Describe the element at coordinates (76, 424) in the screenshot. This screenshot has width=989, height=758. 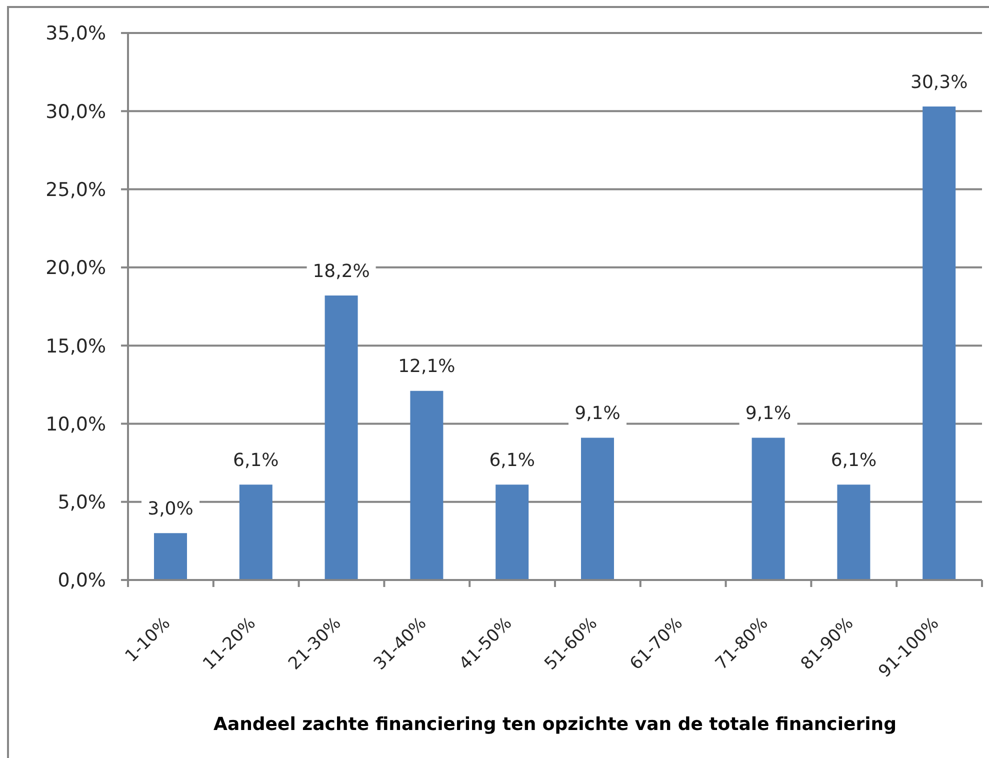
I see `y-tick-label: 10,0%` at that location.